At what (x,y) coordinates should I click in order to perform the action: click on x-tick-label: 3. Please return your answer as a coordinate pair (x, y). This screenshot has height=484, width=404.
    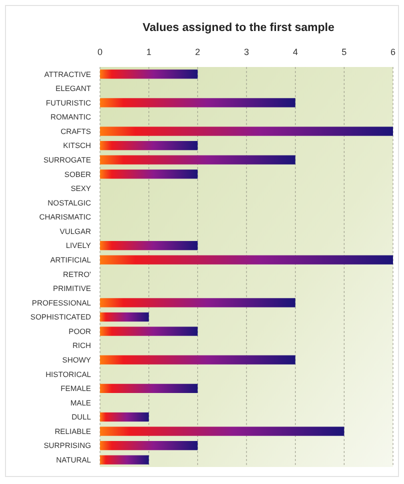
    Looking at the image, I should click on (247, 52).